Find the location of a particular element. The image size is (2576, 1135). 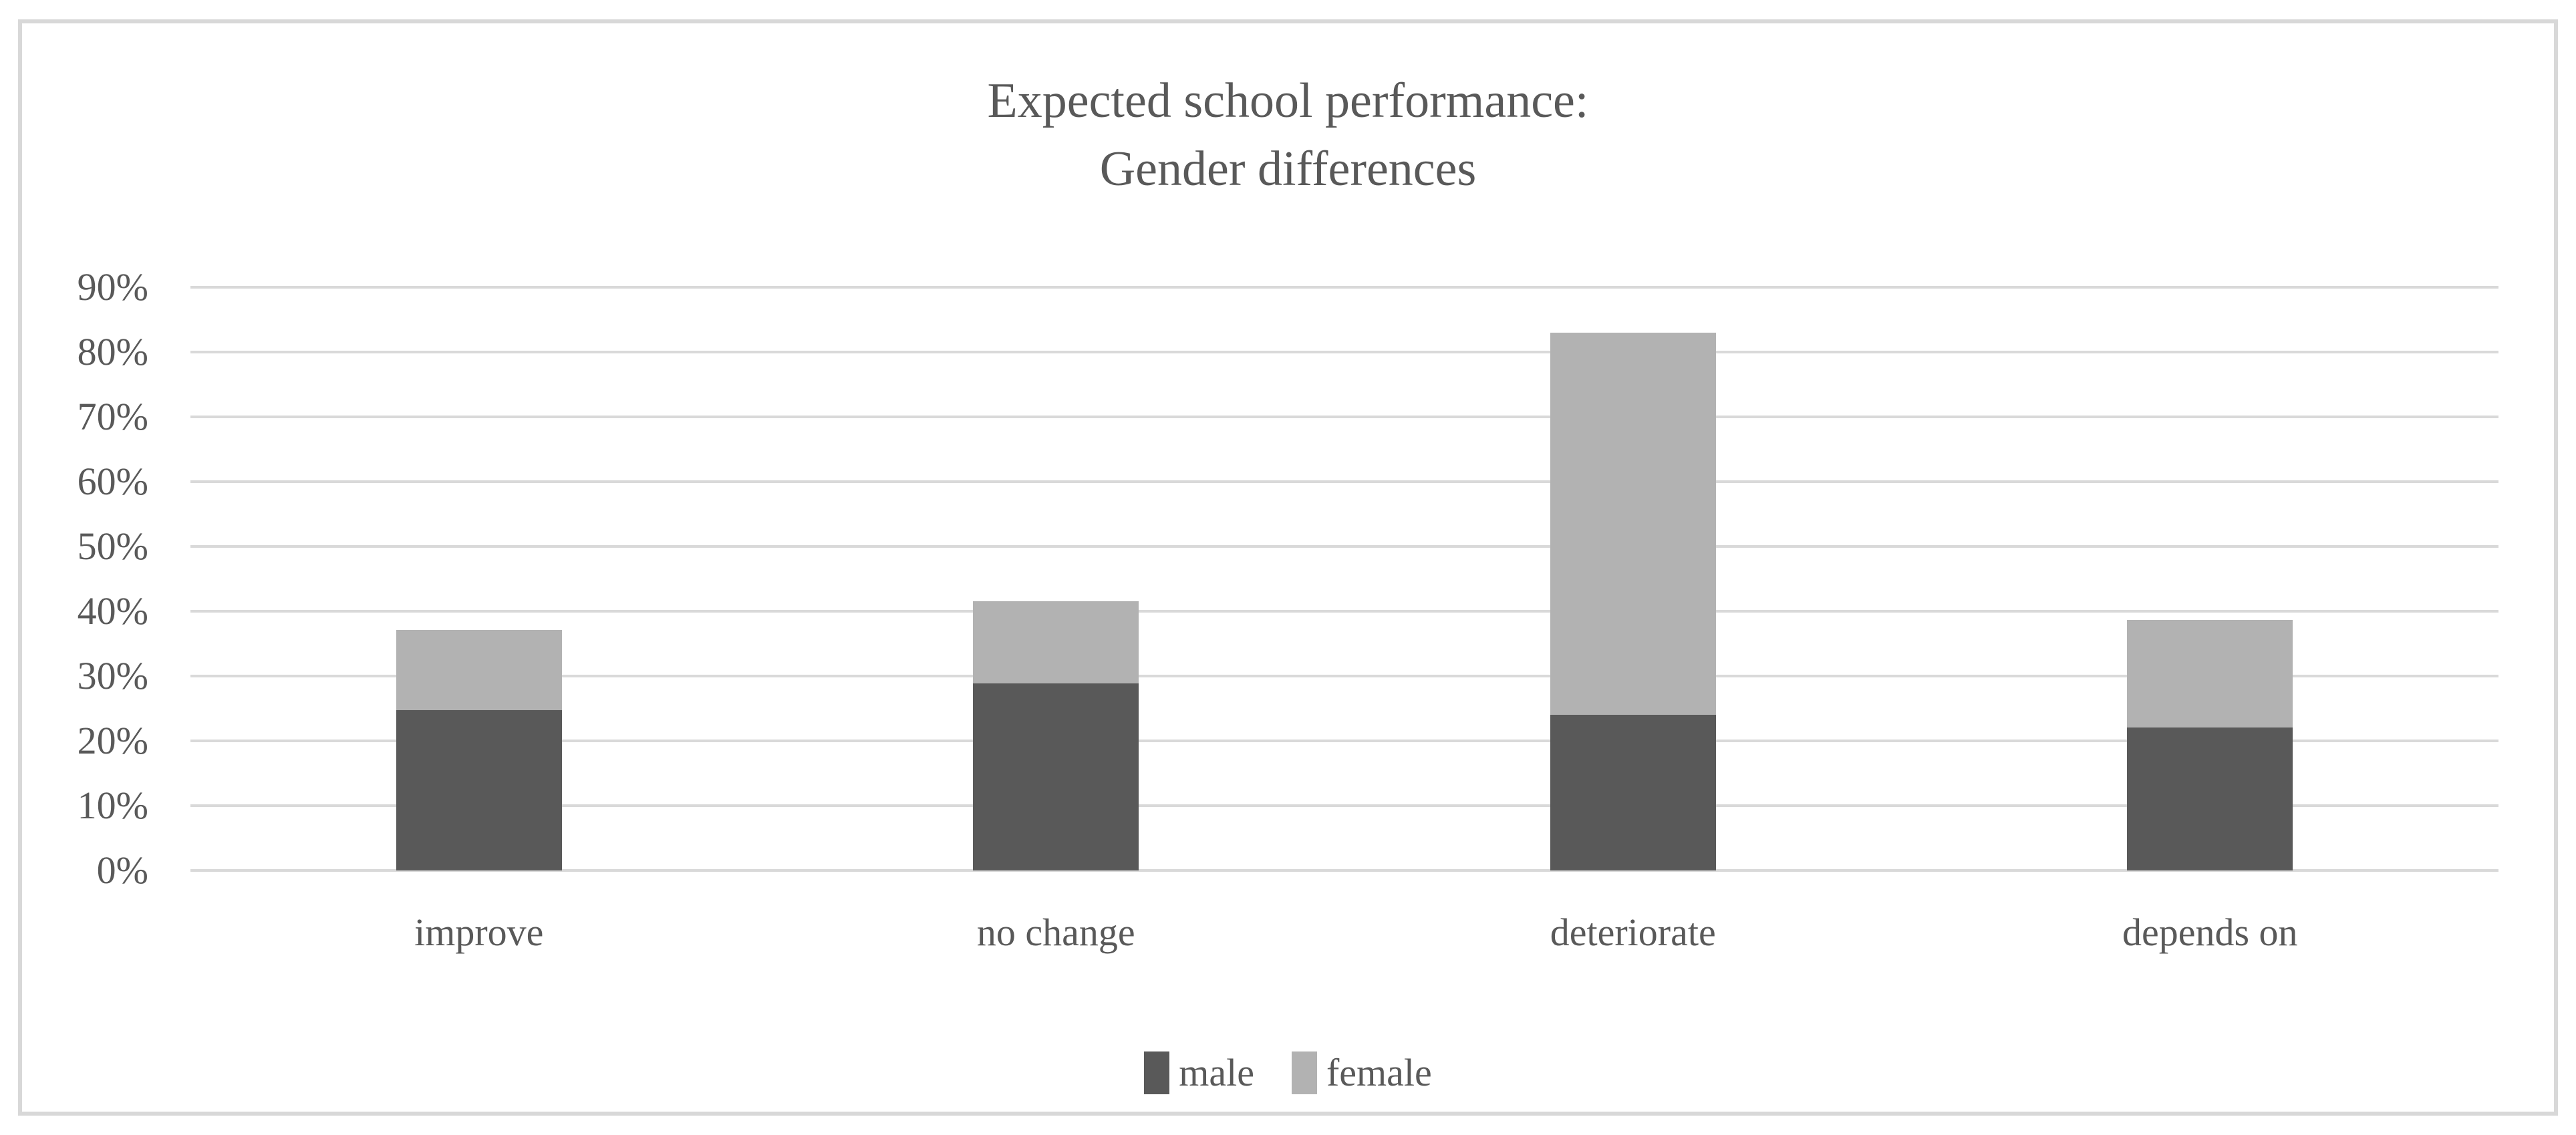

bar-deteriorate-female is located at coordinates (1633, 523).